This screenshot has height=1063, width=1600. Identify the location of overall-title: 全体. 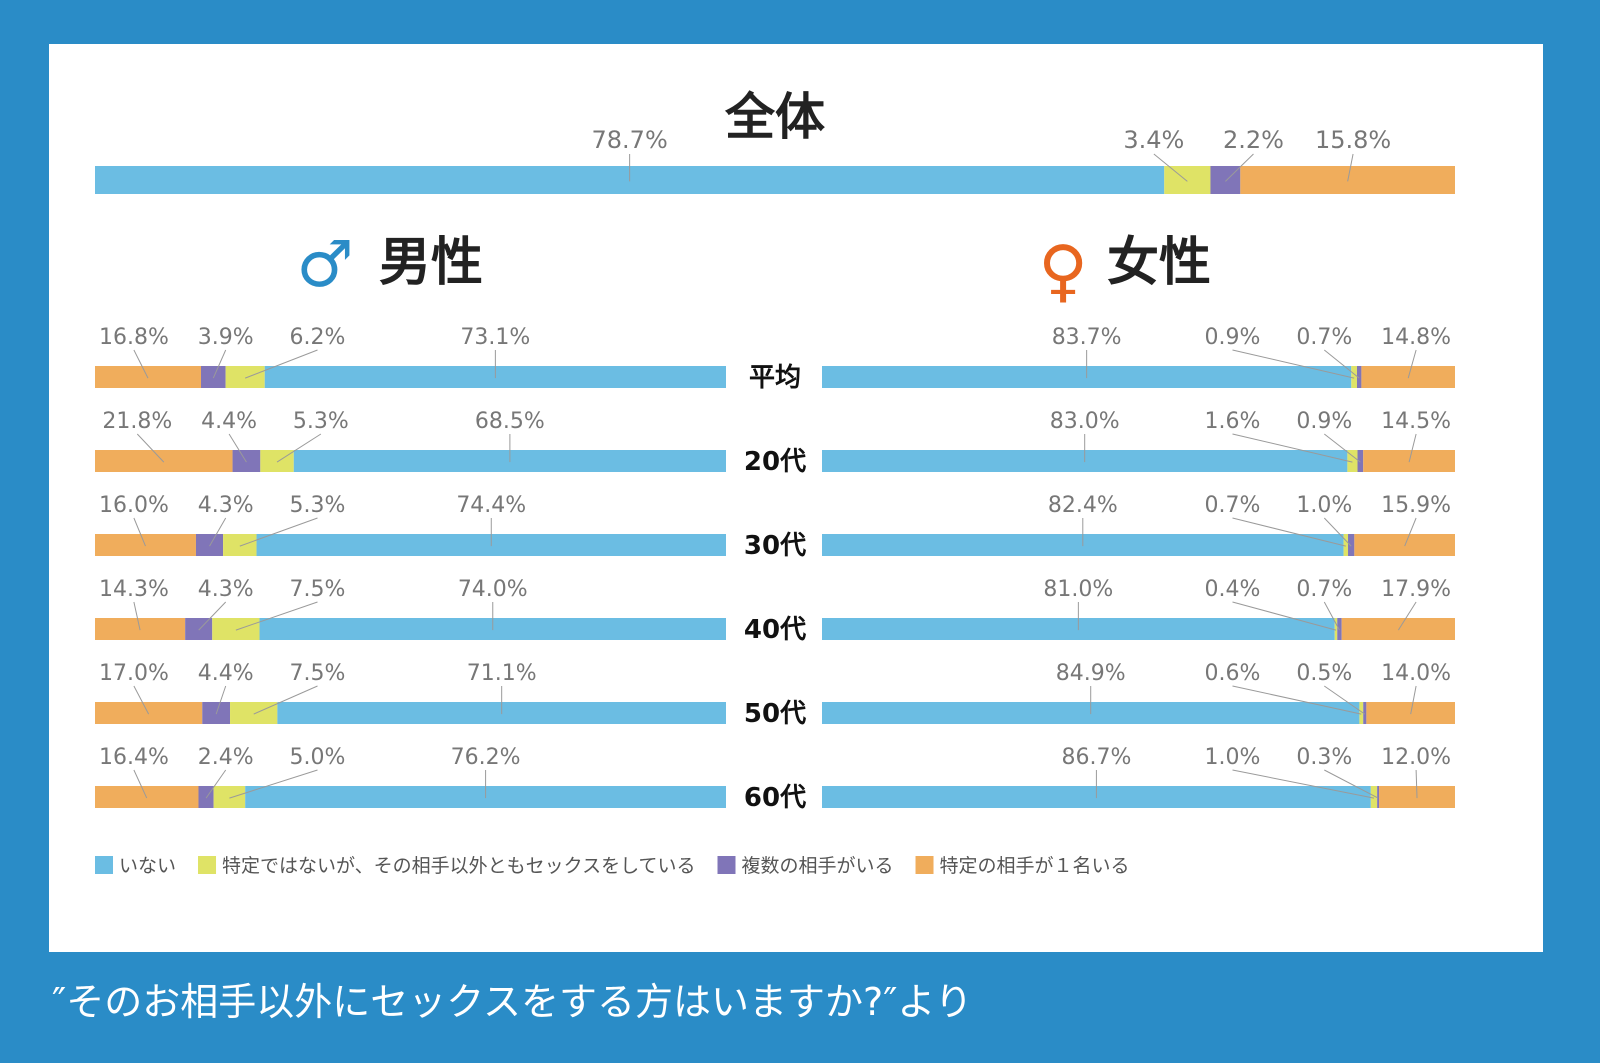
(774, 117).